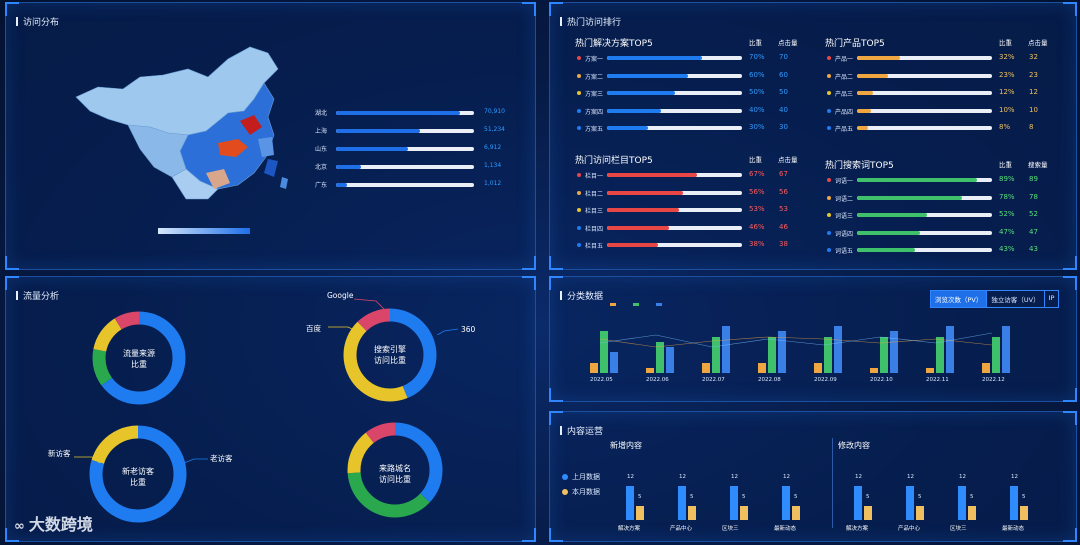 The height and width of the screenshot is (545, 1080). What do you see at coordinates (757, 226) in the screenshot?
I see `rank-percent: 46%` at bounding box center [757, 226].